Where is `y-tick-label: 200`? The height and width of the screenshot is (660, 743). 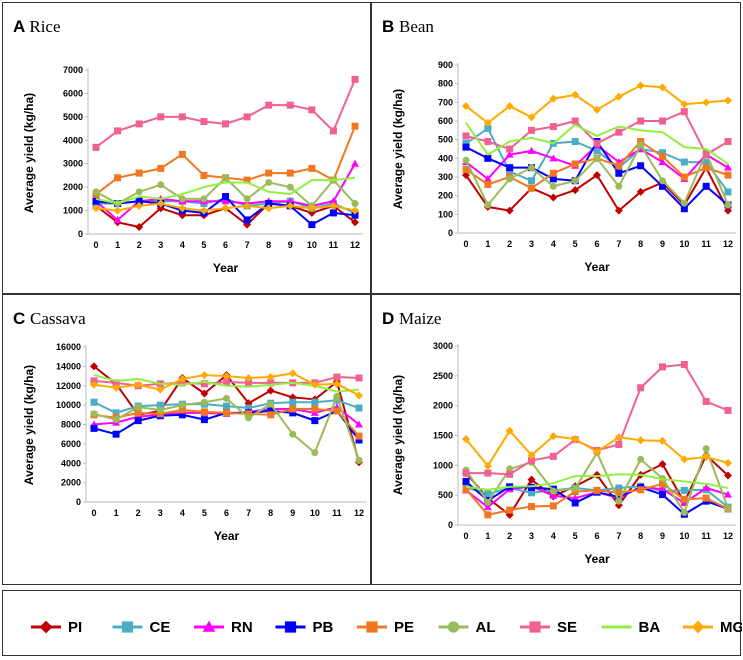 y-tick-label: 200 is located at coordinates (445, 196).